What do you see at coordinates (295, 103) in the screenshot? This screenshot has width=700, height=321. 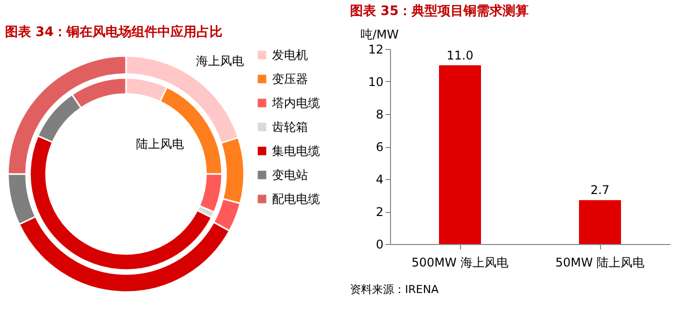 I see `legend-label: 塔内电缆` at bounding box center [295, 103].